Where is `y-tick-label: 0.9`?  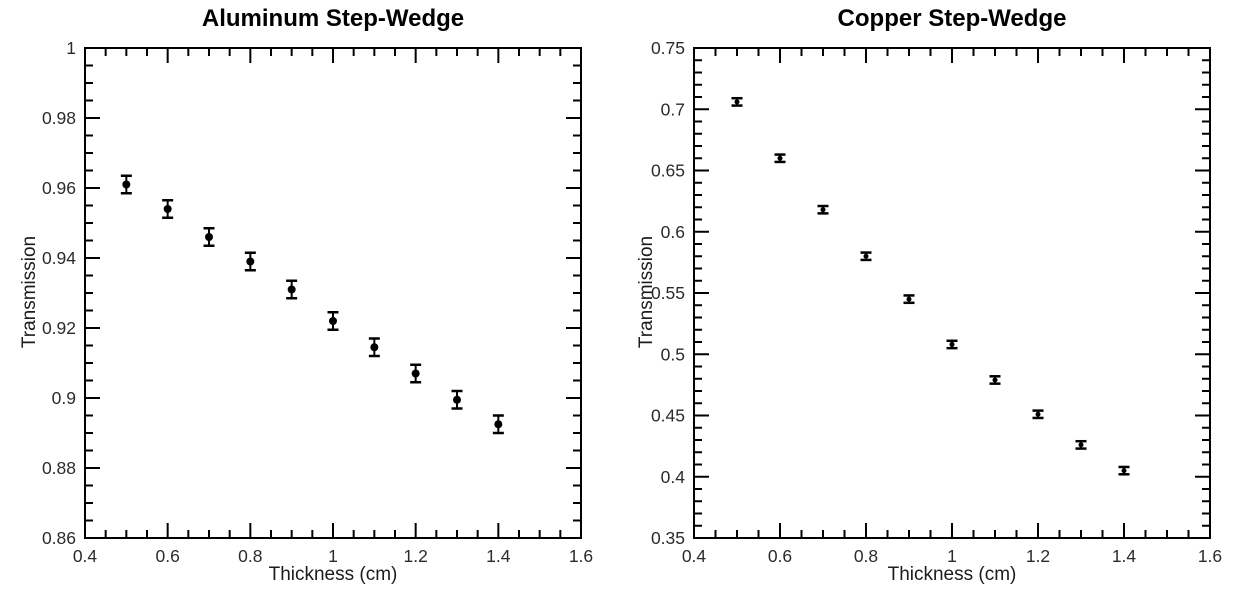 y-tick-label: 0.9 is located at coordinates (64, 398).